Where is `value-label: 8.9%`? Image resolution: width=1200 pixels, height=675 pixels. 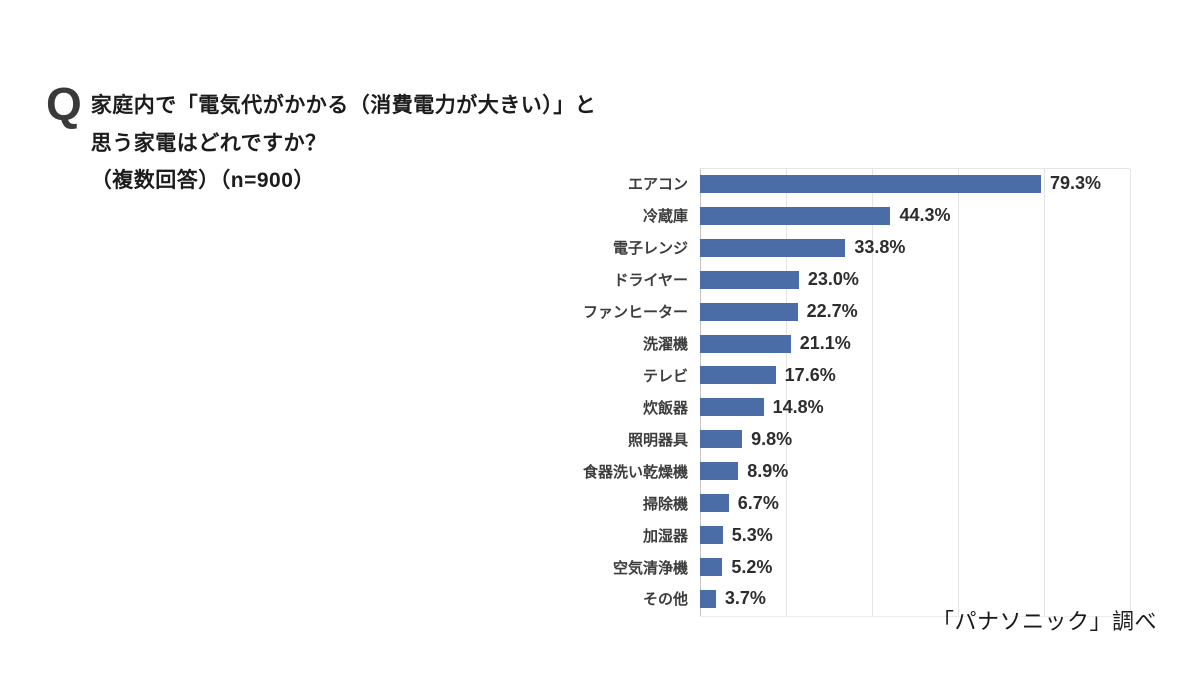 value-label: 8.9% is located at coordinates (768, 470).